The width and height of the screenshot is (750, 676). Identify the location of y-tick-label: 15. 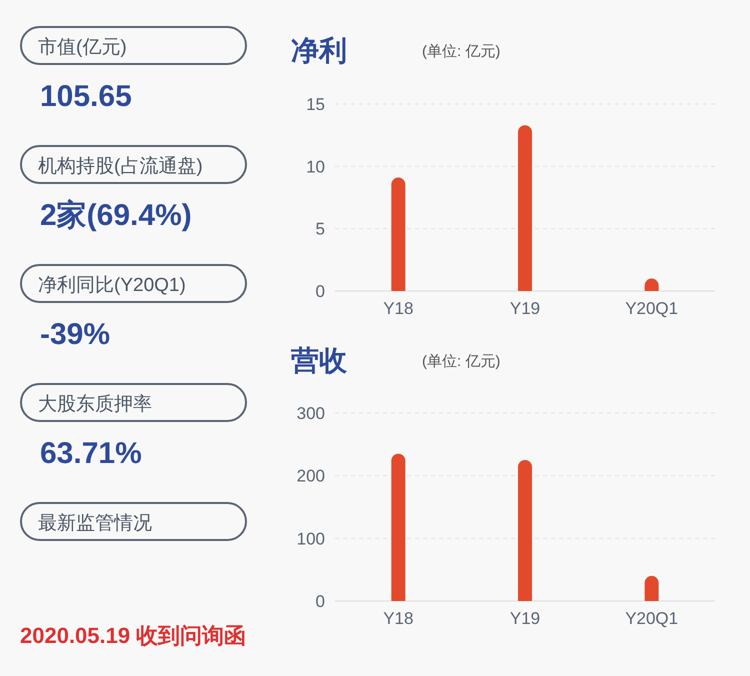
(315, 104).